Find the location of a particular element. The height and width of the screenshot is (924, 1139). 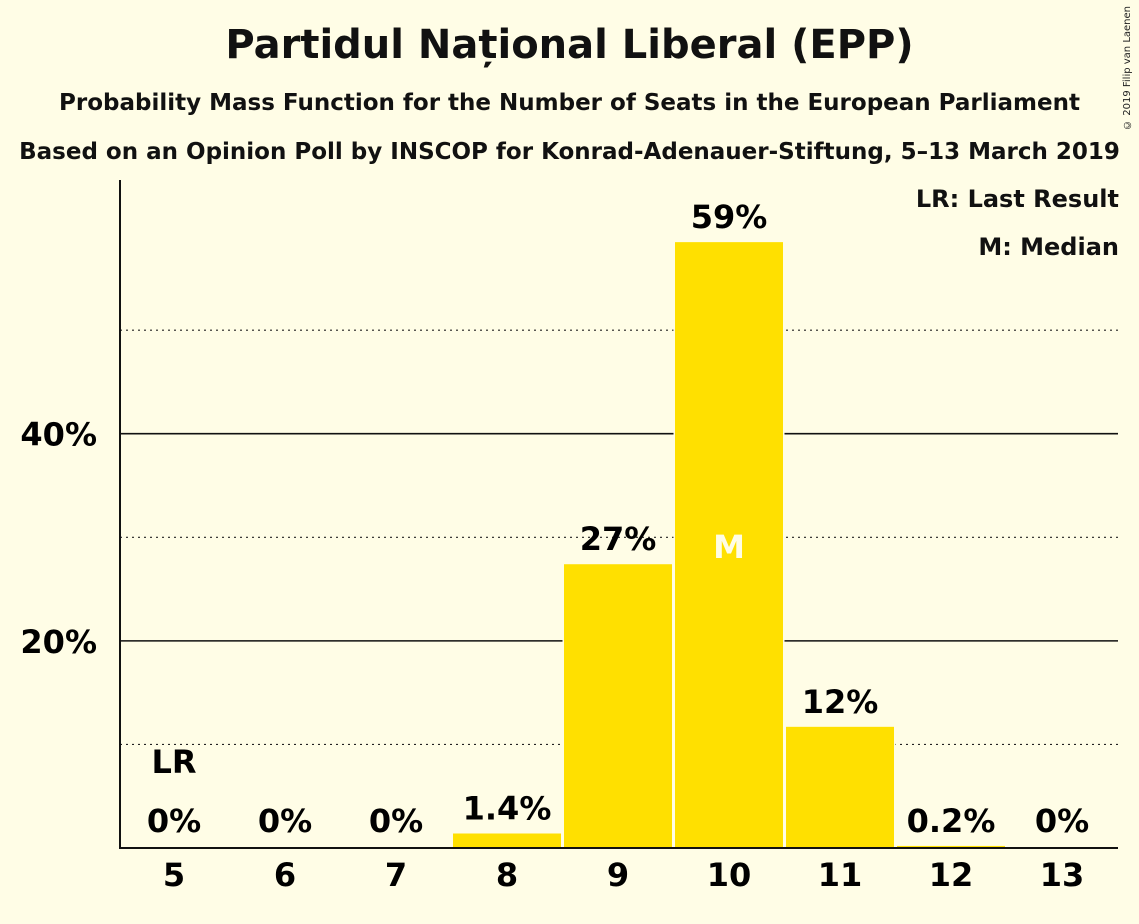

data-label: 1.4% is located at coordinates (507, 809).